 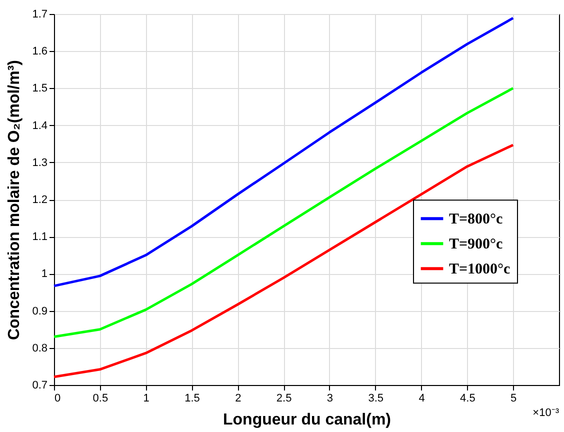 What do you see at coordinates (284, 398) in the screenshot?
I see `x-tick-label: 2.5` at bounding box center [284, 398].